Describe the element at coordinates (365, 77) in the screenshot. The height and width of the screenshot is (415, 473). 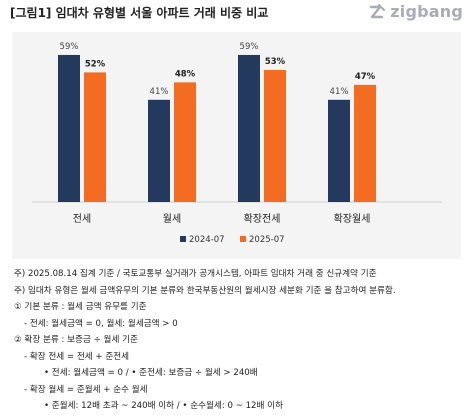
I see `data-label-2025-3: 47%` at that location.